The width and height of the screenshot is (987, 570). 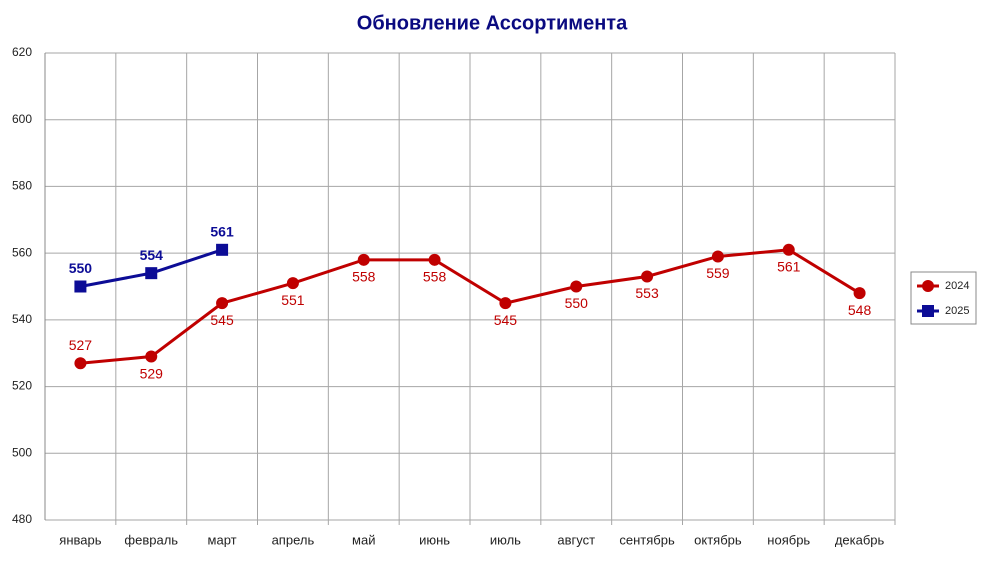 I want to click on data-label: 529, so click(x=152, y=373).